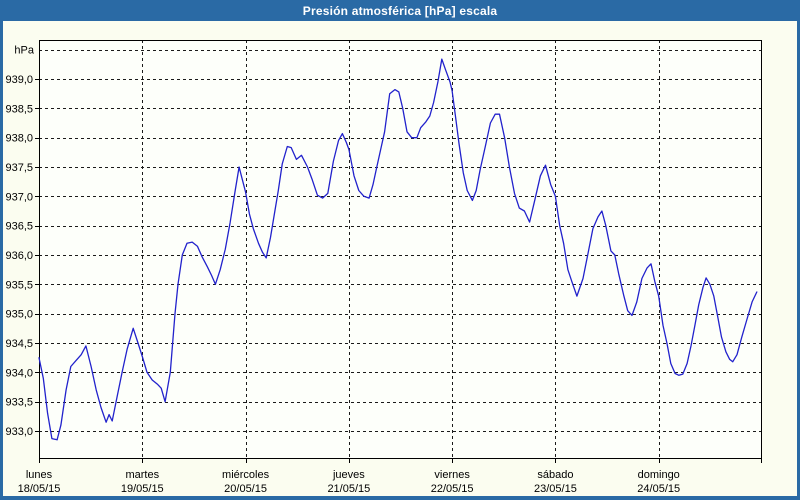 The height and width of the screenshot is (500, 800). I want to click on y-tick-label: 936,5, so click(19, 227).